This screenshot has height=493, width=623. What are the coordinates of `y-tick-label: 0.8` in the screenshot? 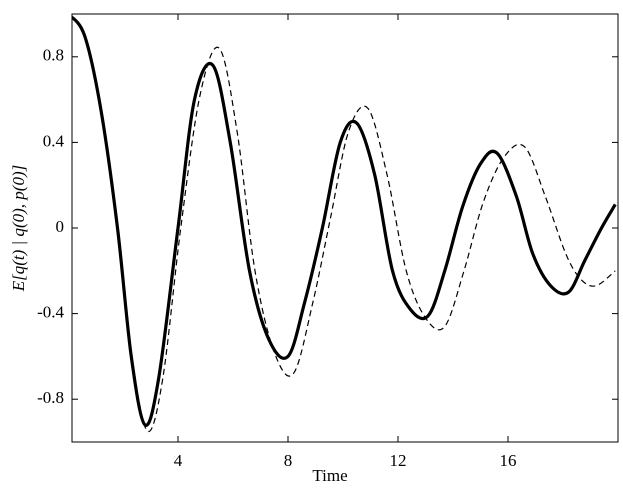 It's located at (53, 55).